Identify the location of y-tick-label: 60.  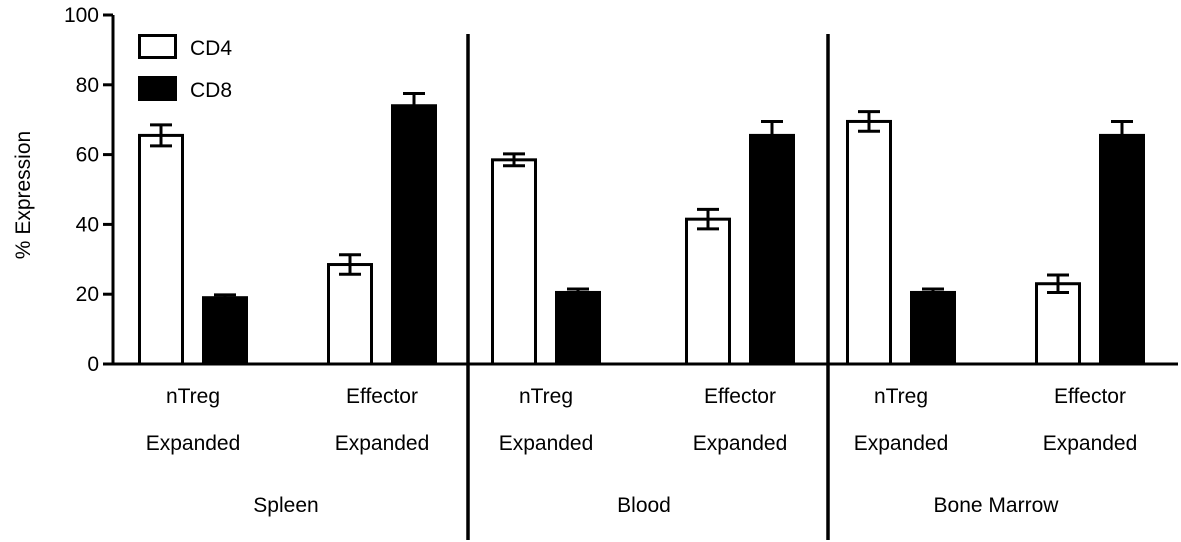
(87, 155).